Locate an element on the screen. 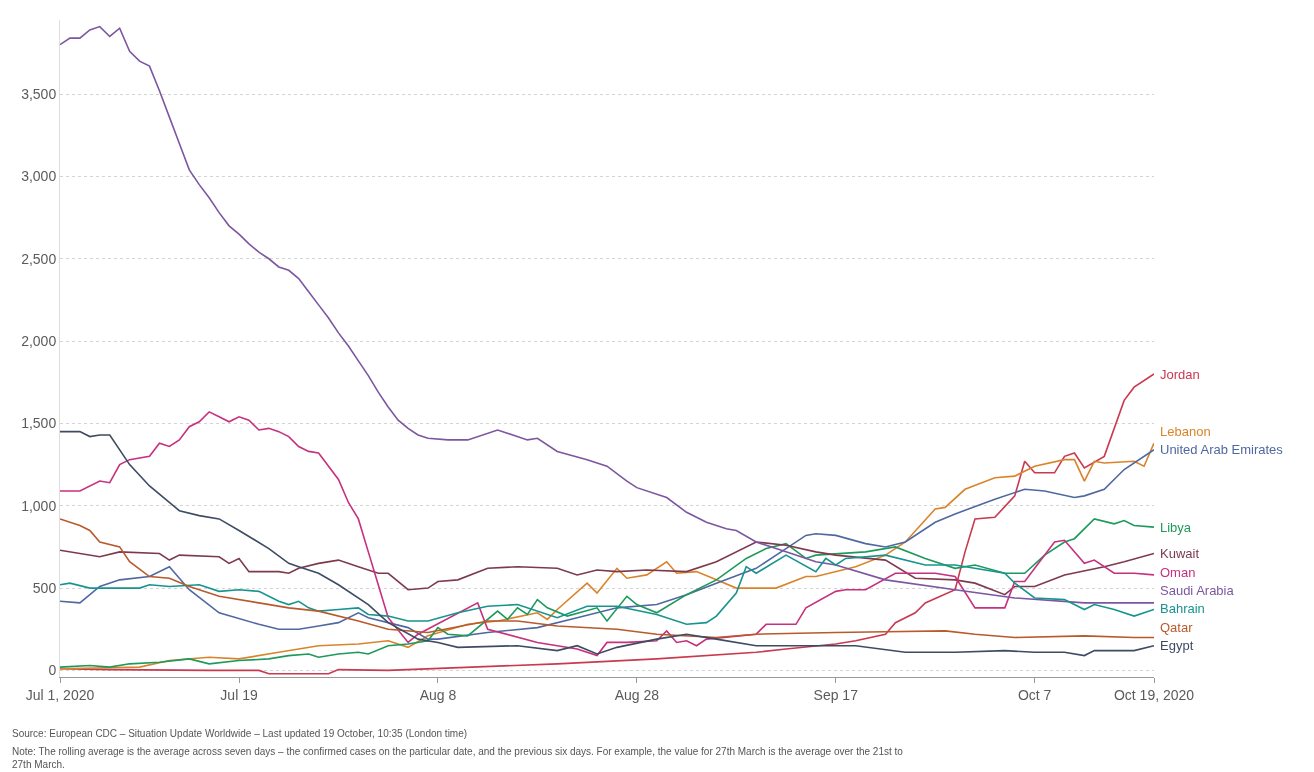 Image resolution: width=1314 pixels, height=772 pixels. series-label: Oman is located at coordinates (1178, 572).